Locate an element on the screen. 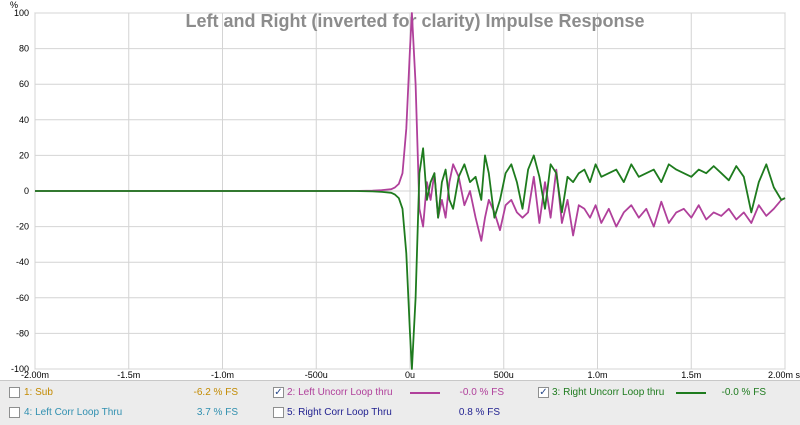 The width and height of the screenshot is (800, 425). legend-checkbox-right-uncorr: ✓ is located at coordinates (543, 392).